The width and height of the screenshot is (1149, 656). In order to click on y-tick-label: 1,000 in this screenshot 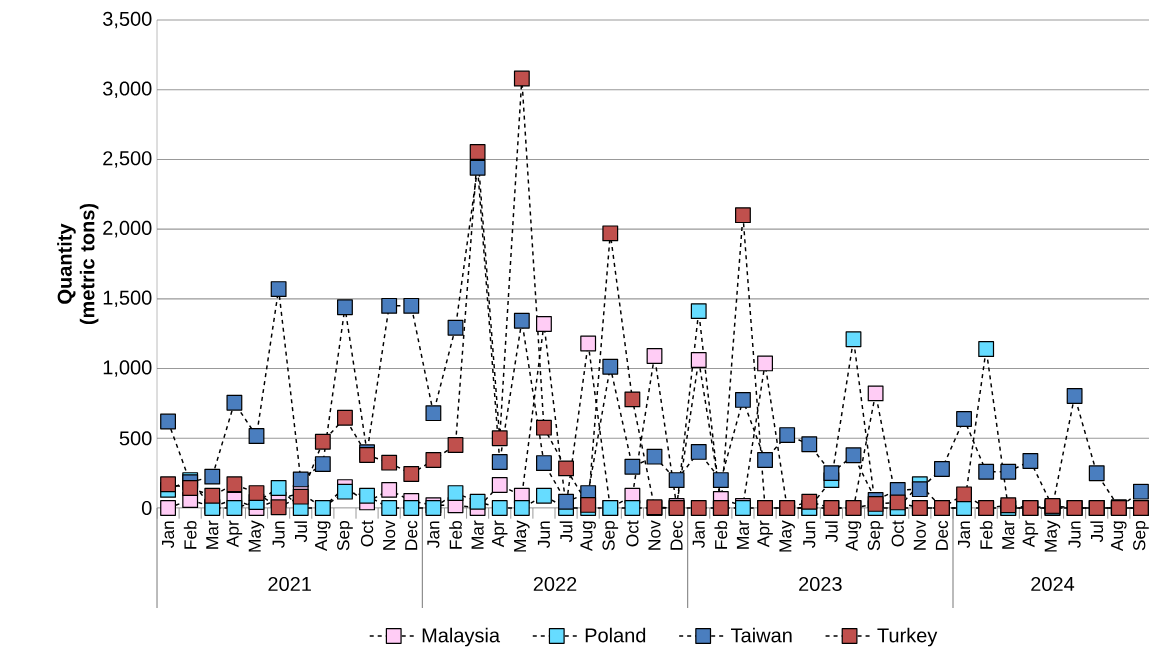, I will do `click(127, 368)`.